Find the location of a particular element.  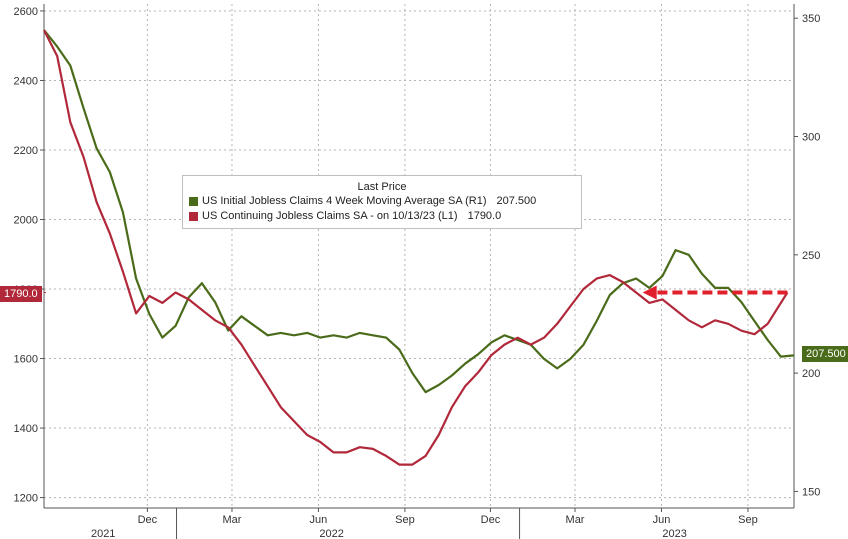

left-tick-label: 1200 is located at coordinates (26, 499).